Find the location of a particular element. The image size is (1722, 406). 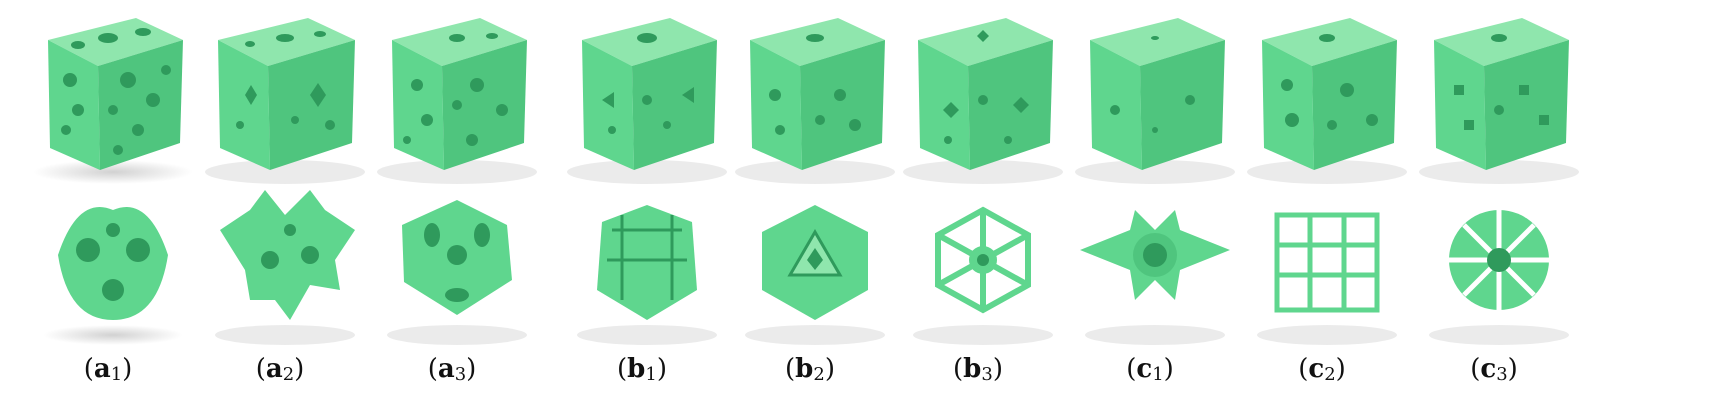

panel-b2: (b2) is located at coordinates (810, 203).